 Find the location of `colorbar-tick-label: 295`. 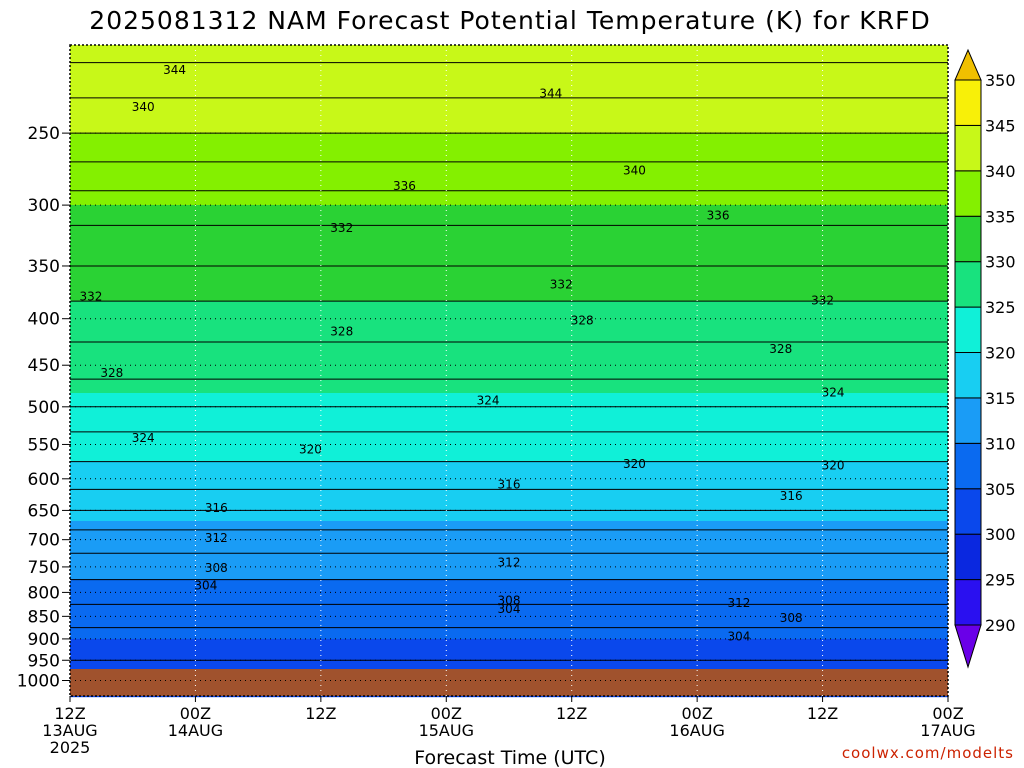

colorbar-tick-label: 295 is located at coordinates (1000, 580).